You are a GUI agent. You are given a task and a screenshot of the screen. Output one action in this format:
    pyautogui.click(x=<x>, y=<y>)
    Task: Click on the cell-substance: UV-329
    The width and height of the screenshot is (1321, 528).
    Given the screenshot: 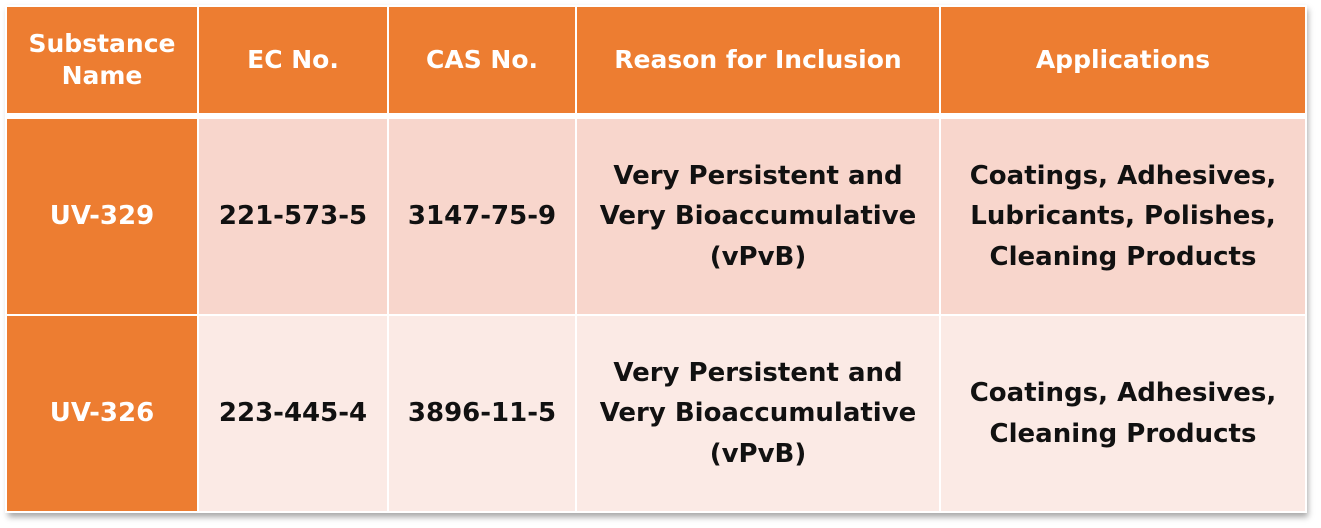 What is the action you would take?
    pyautogui.click(x=102, y=215)
    